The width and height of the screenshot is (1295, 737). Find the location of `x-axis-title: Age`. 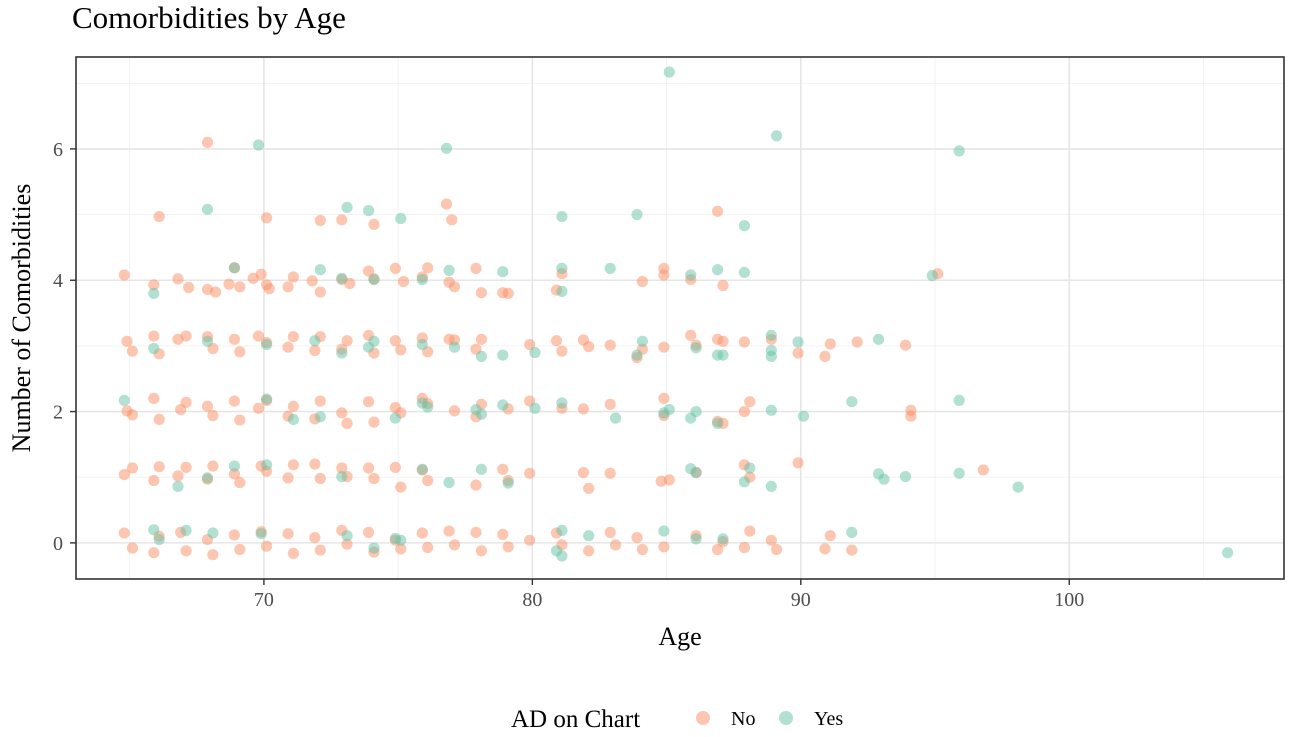

x-axis-title: Age is located at coordinates (679, 636).